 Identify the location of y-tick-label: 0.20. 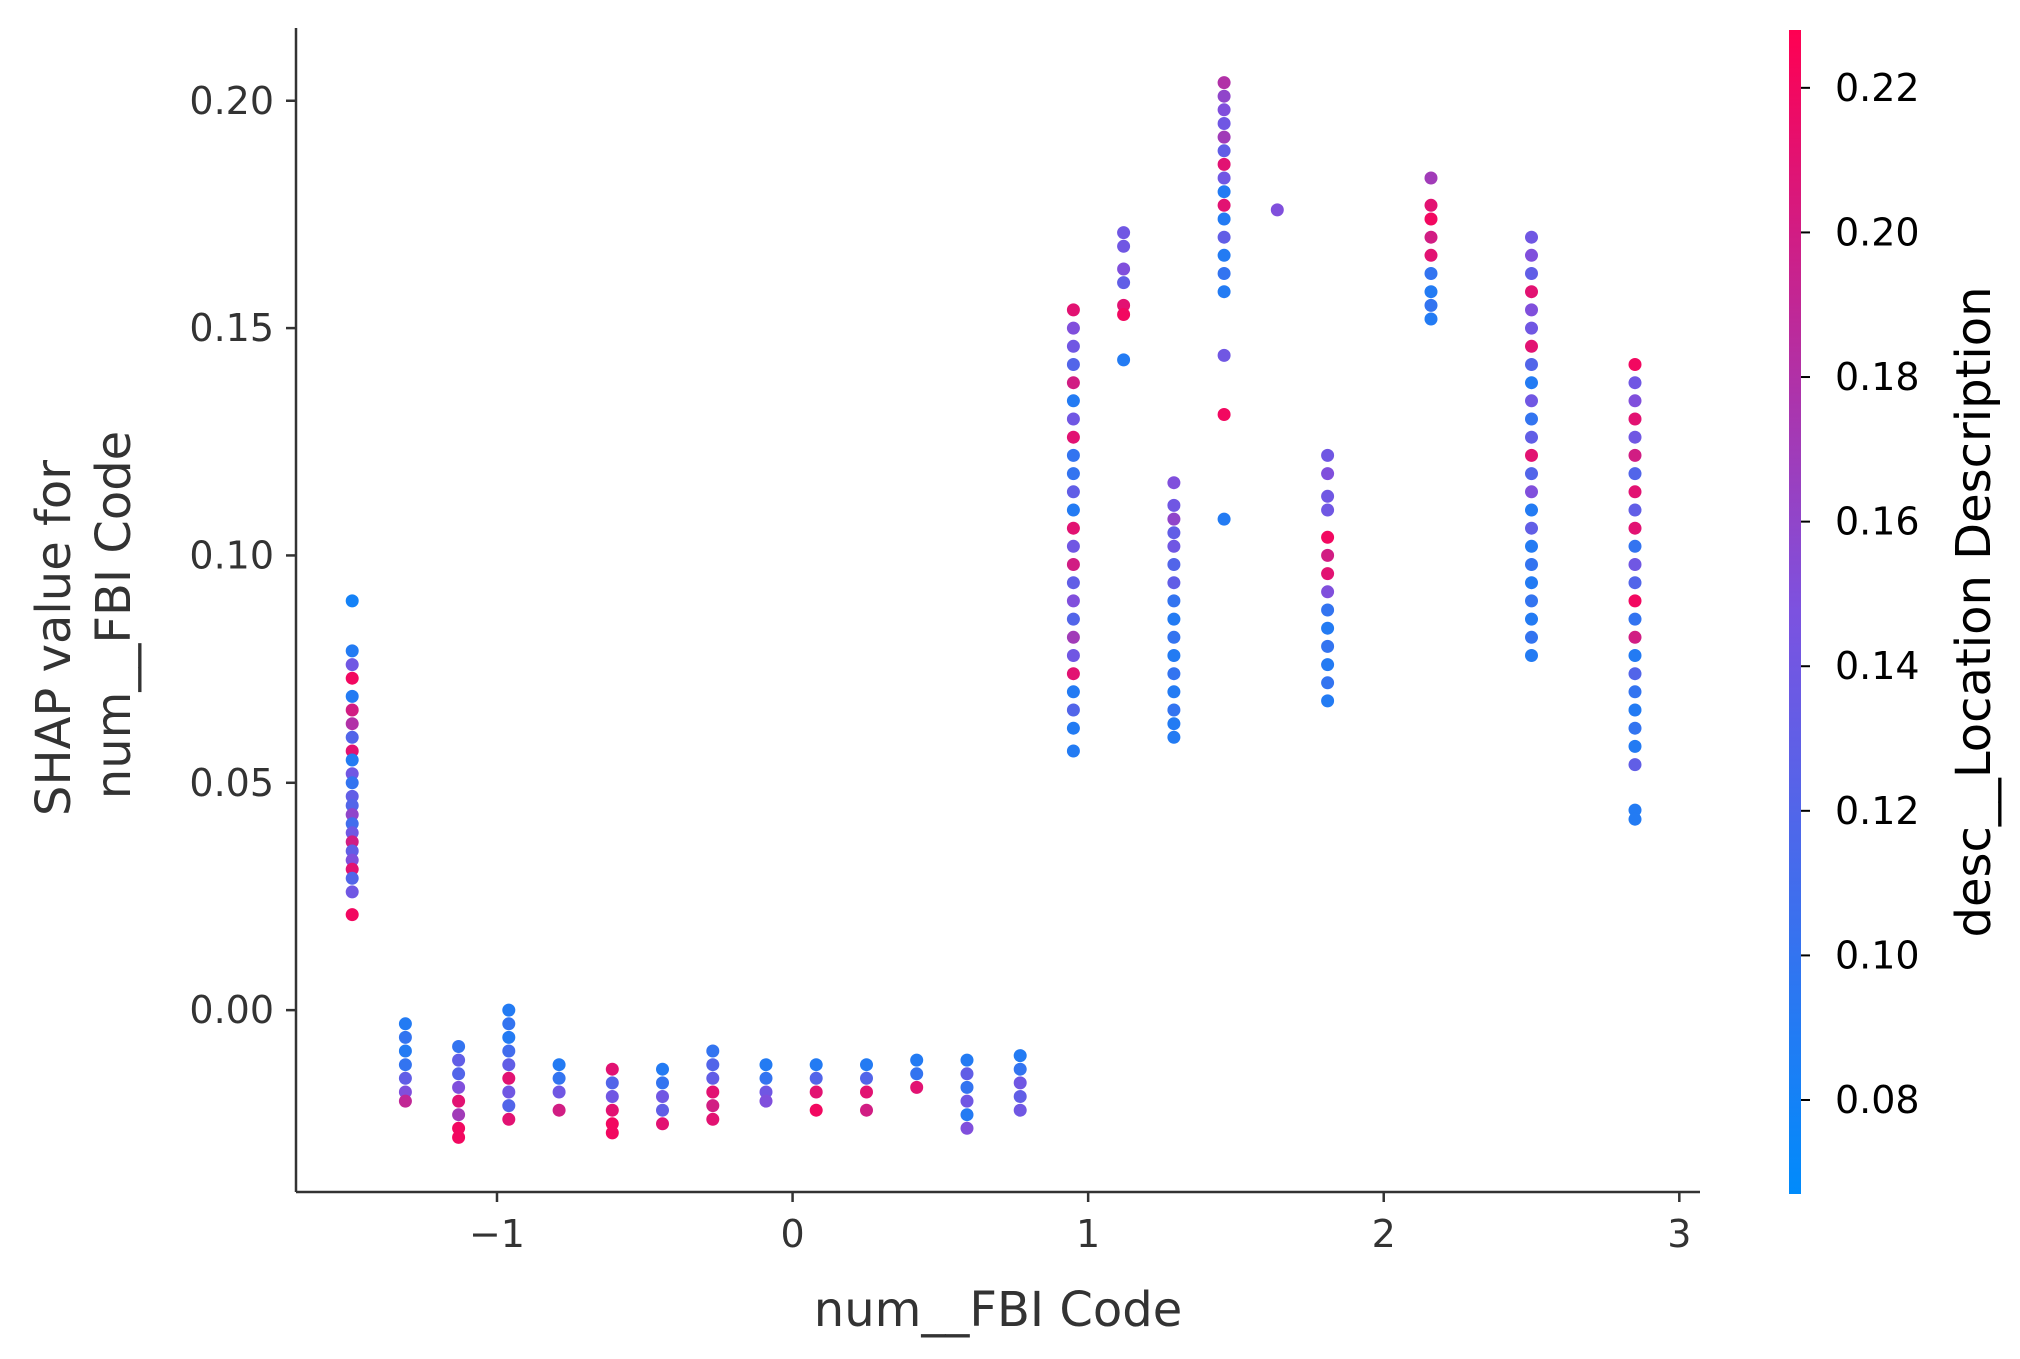
(231, 101).